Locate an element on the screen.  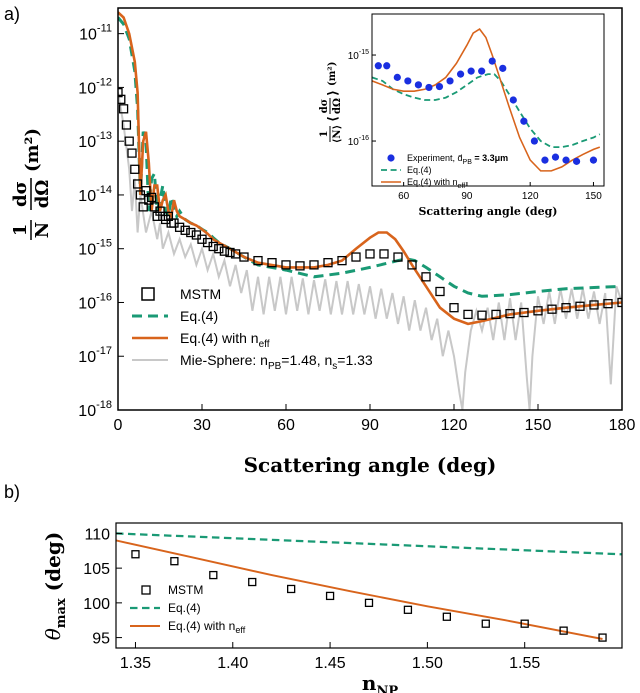
chart-b-ytick-label: 95 is located at coordinates (101, 639).